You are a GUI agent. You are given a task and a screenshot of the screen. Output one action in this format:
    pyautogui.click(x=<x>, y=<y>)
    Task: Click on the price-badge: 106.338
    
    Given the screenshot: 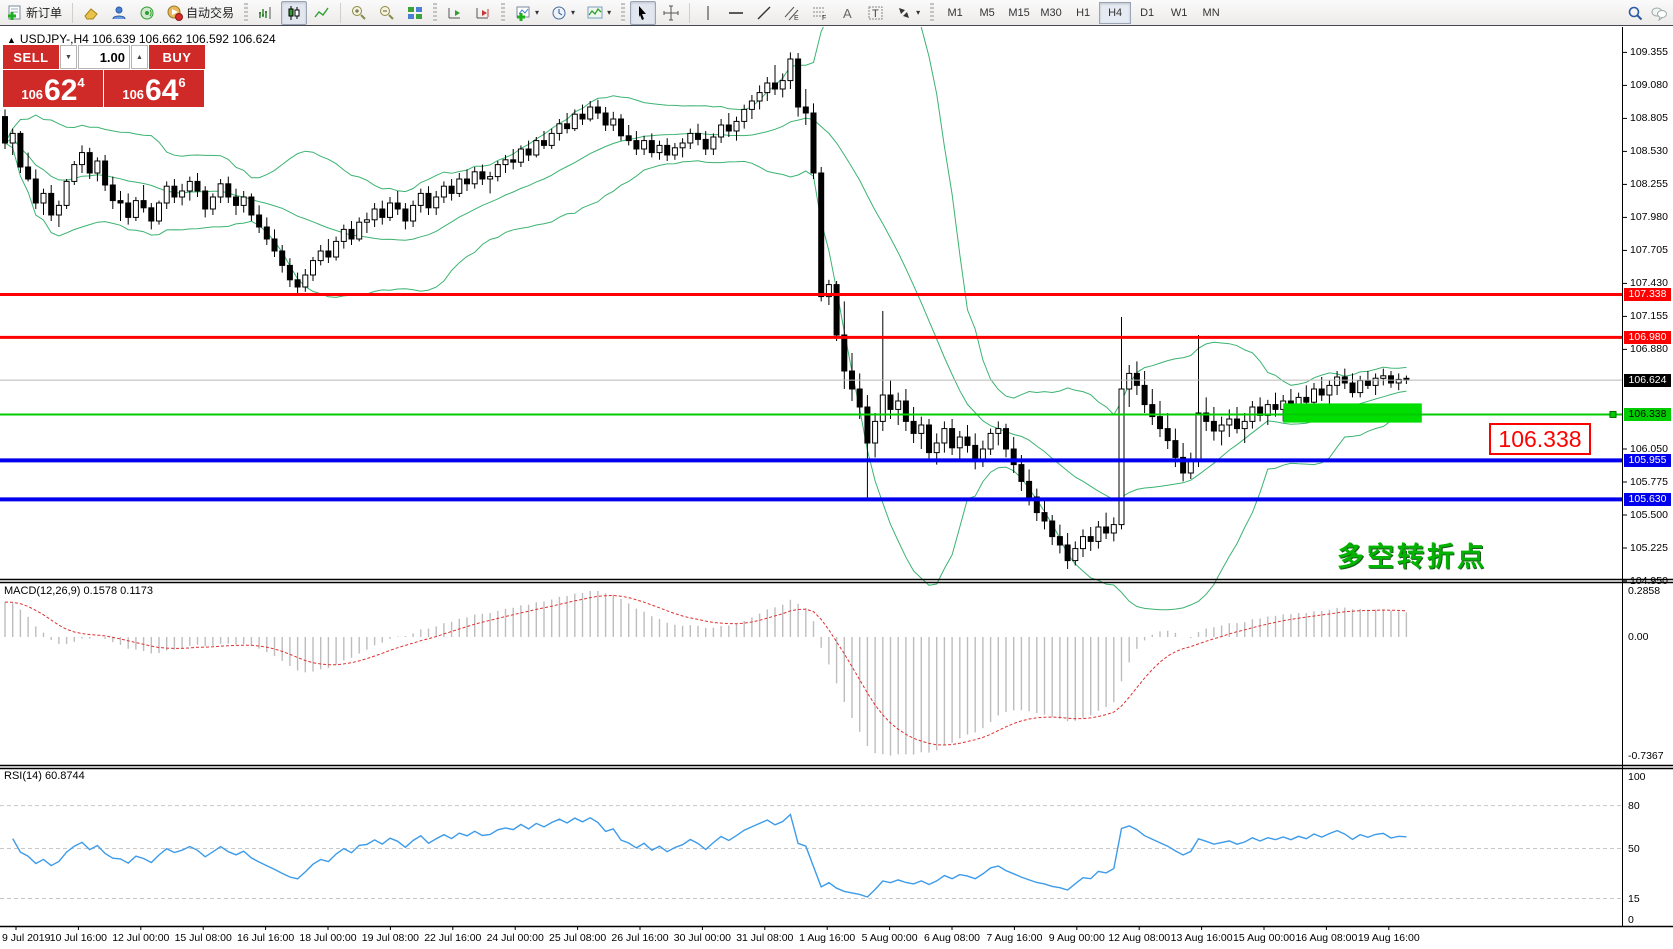 What is the action you would take?
    pyautogui.click(x=1647, y=414)
    